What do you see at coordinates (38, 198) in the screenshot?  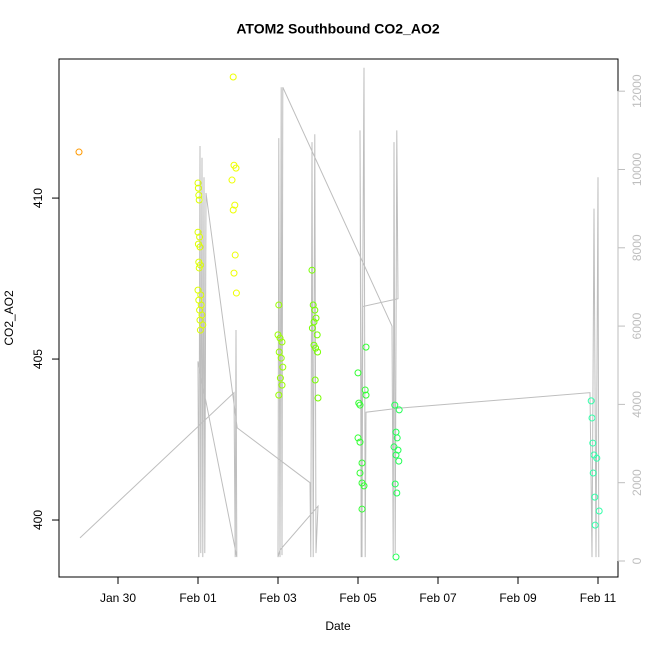 I see `y-tick-label: 410` at bounding box center [38, 198].